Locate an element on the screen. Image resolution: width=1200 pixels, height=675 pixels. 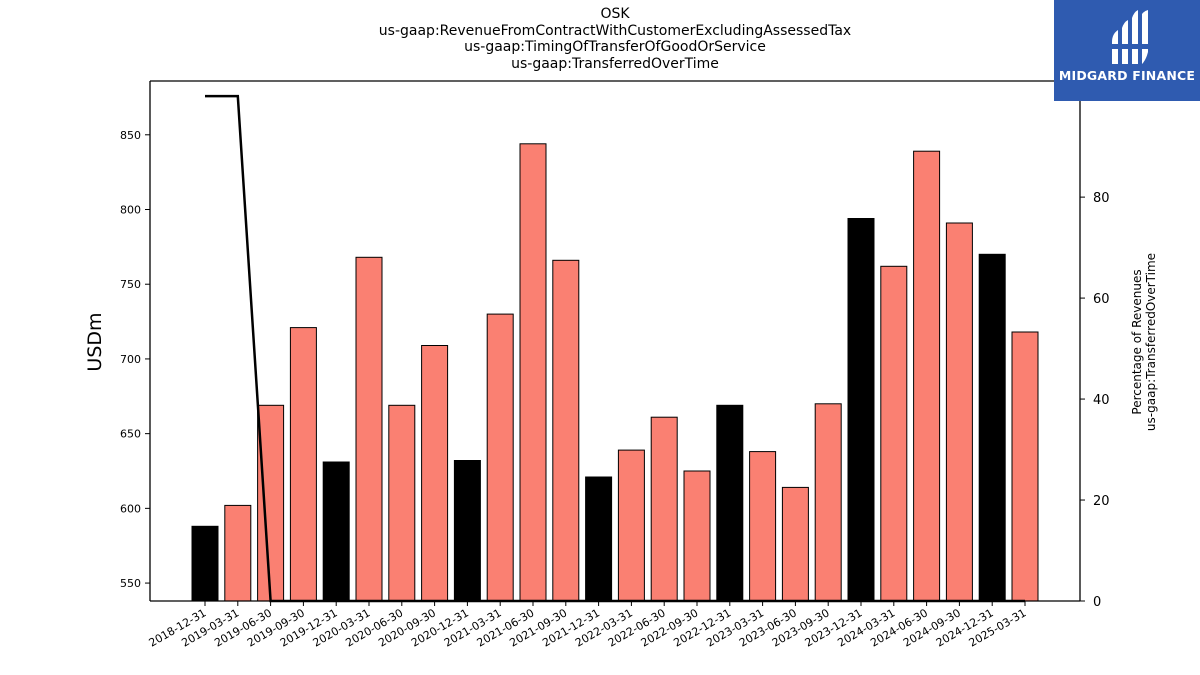
right-tick-label-40: 40 is located at coordinates (1101, 400).